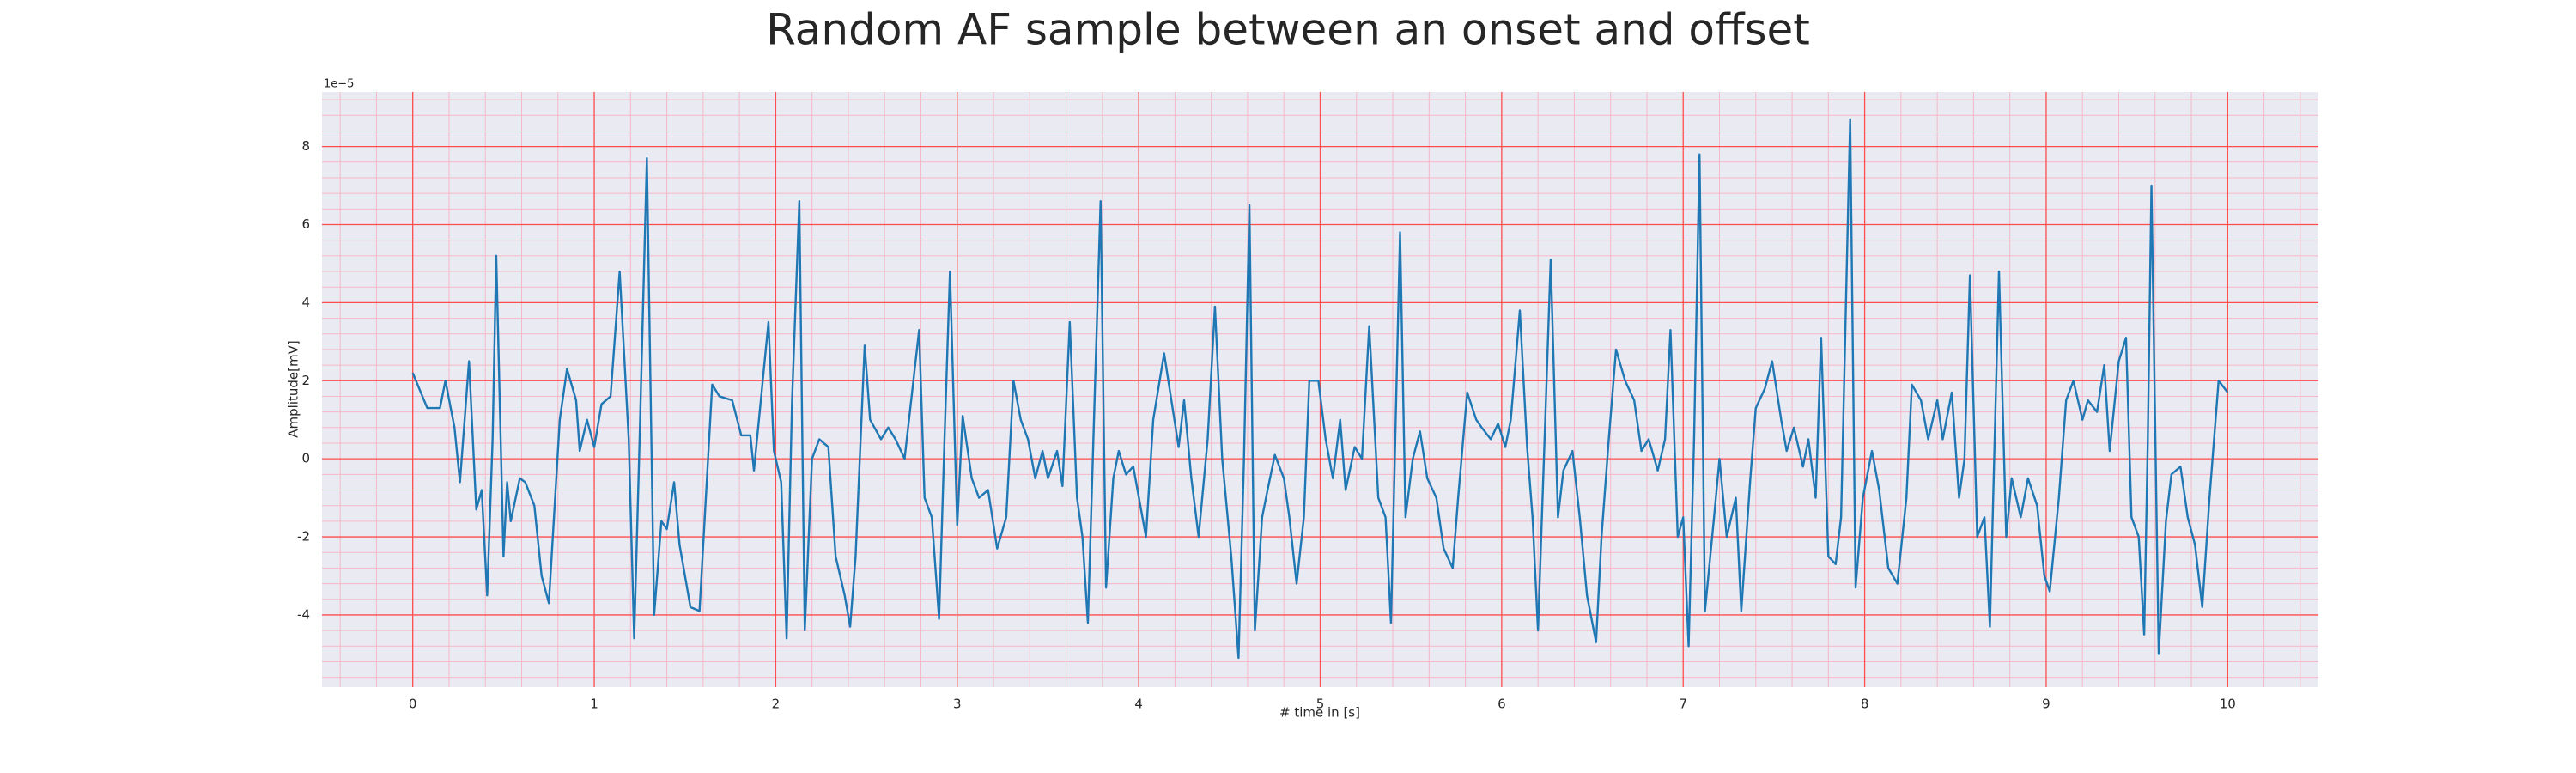  I want to click on y-tick-label: -2, so click(303, 537).